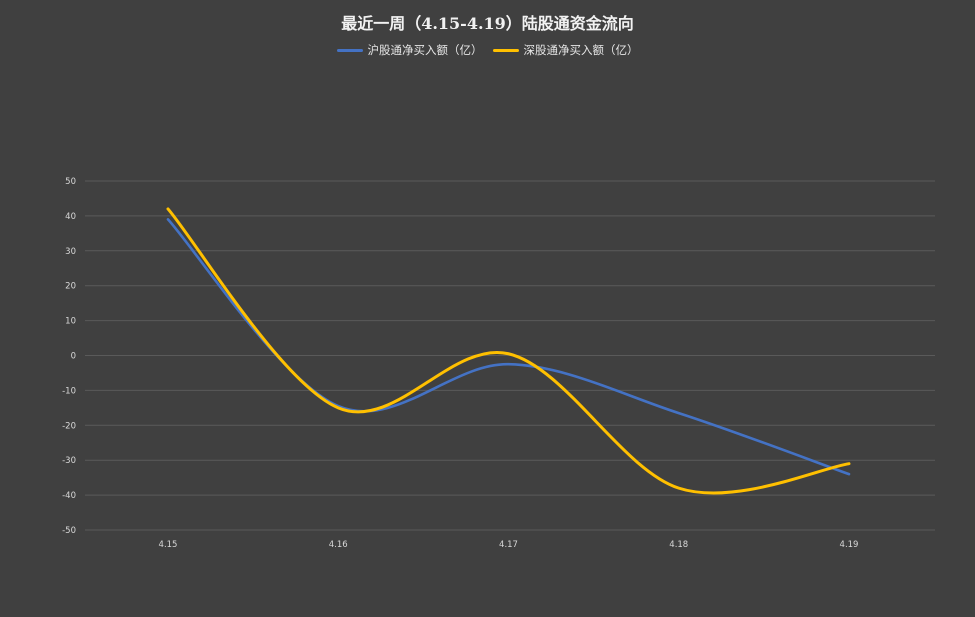  I want to click on chart-title: 最近一周（4.15-4.19）陆股通资金流向, so click(487, 23).